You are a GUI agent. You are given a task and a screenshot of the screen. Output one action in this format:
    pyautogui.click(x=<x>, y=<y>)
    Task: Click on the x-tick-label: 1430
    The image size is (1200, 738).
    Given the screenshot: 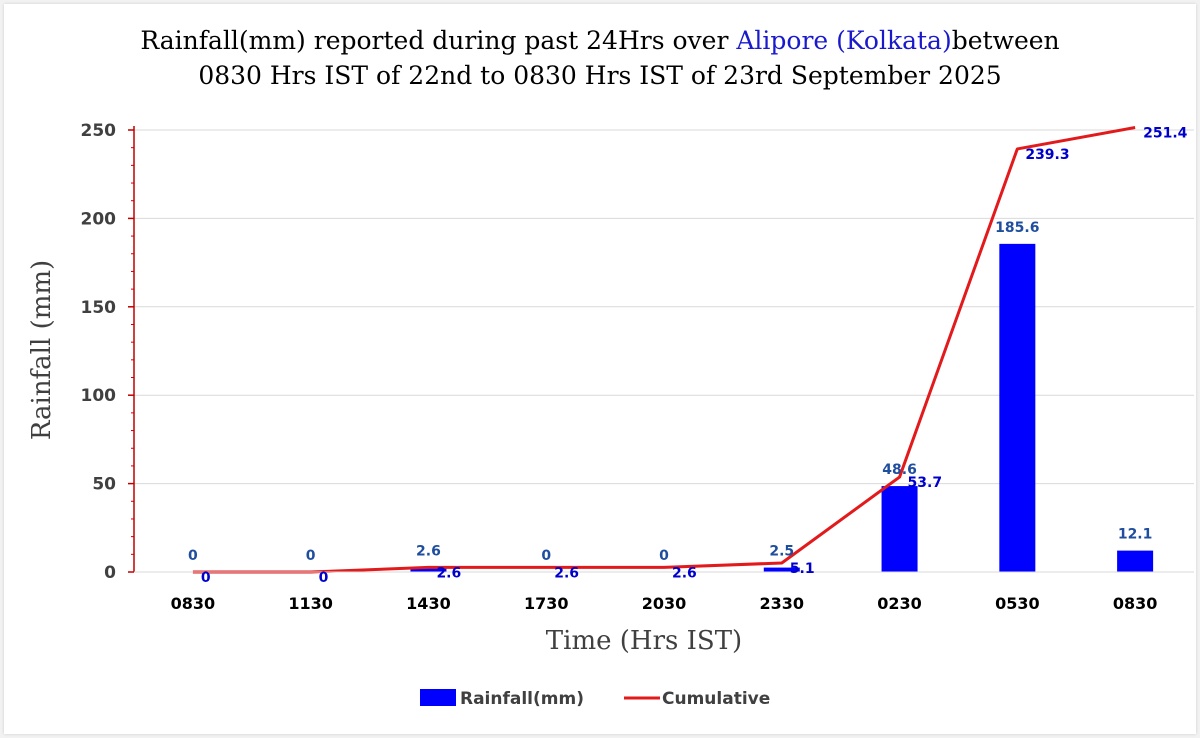 What is the action you would take?
    pyautogui.click(x=428, y=603)
    